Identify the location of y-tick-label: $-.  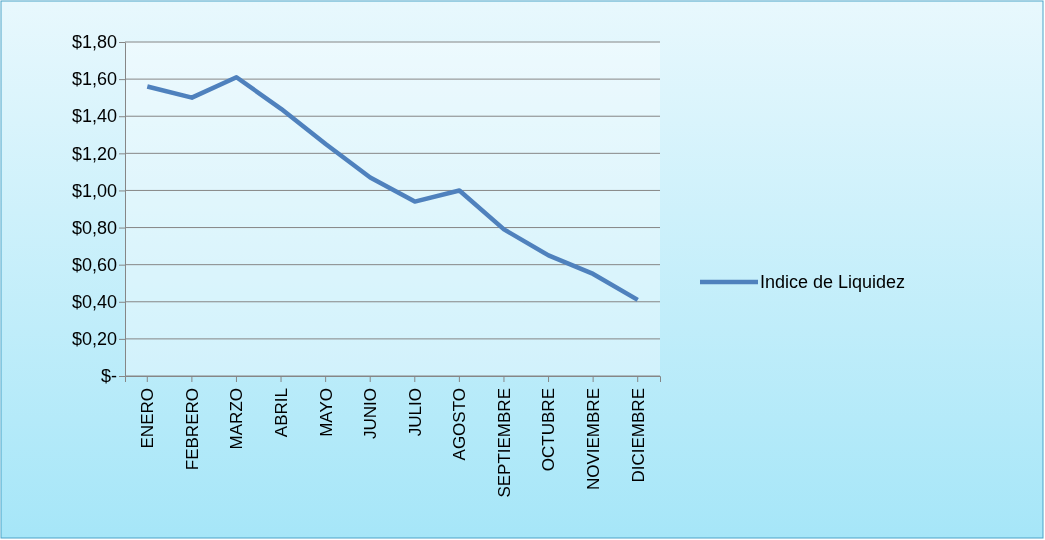
(108, 376).